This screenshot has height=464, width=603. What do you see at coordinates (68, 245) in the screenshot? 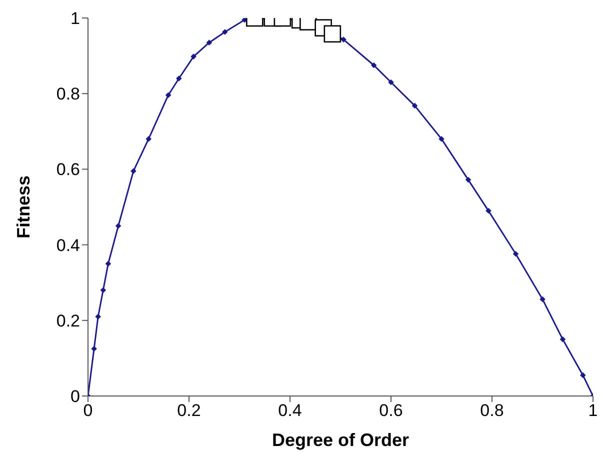
I see `y-tick-label: 0.4` at bounding box center [68, 245].